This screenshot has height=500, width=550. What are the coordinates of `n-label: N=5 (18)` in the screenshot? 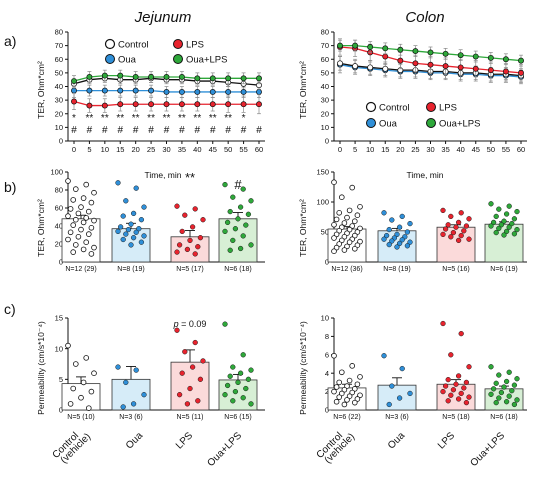 It's located at (455, 417).